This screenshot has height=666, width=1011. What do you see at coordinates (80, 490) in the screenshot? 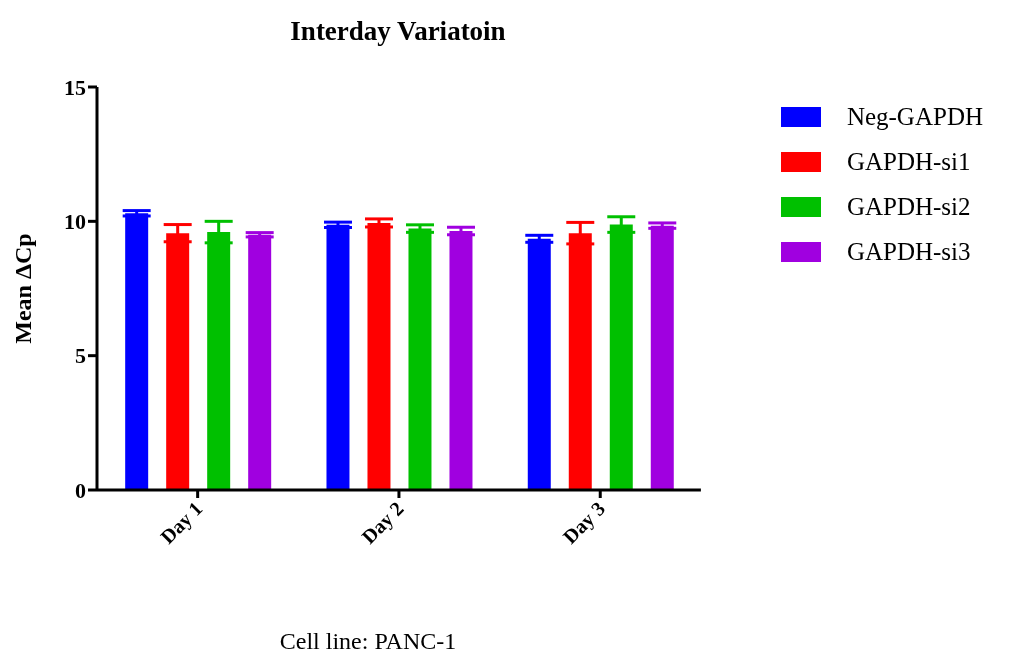
I see `y-tick-label: 0` at bounding box center [80, 490].